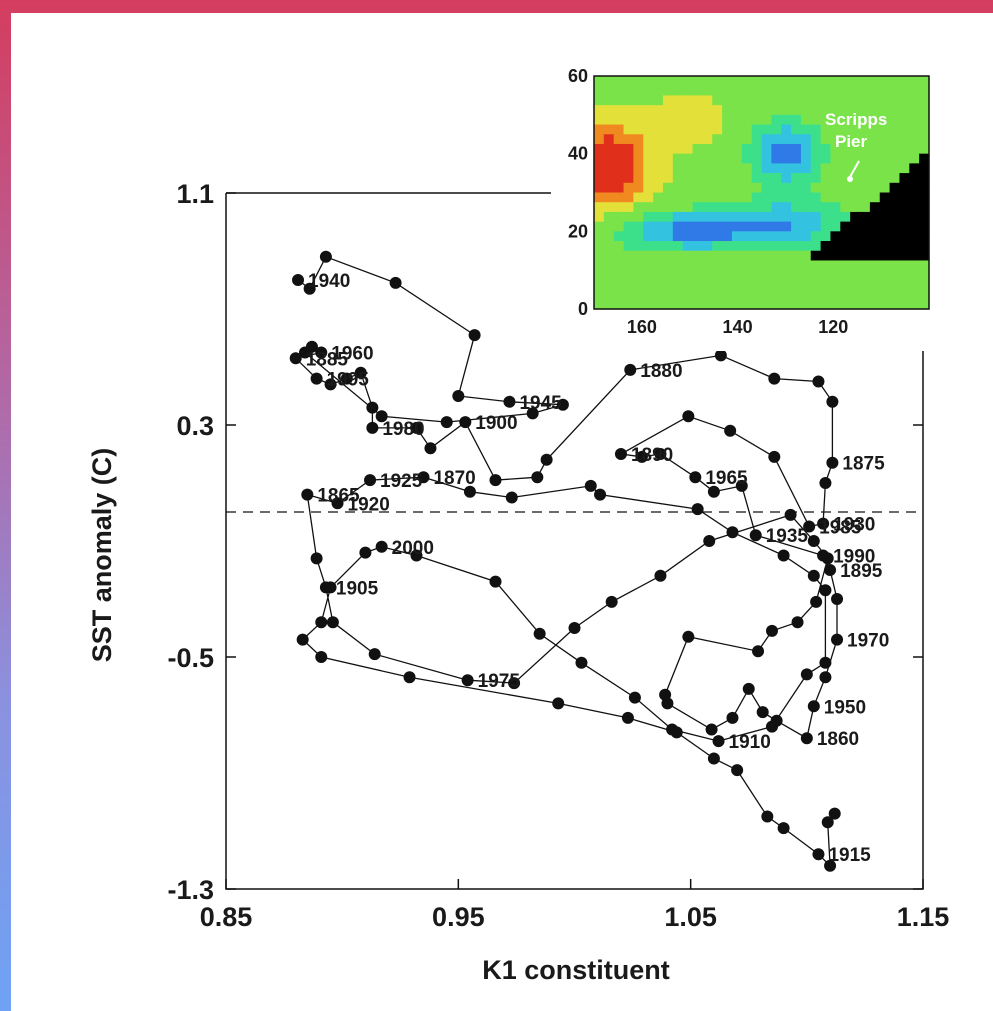  I want to click on year-label: 1895, so click(861, 571).